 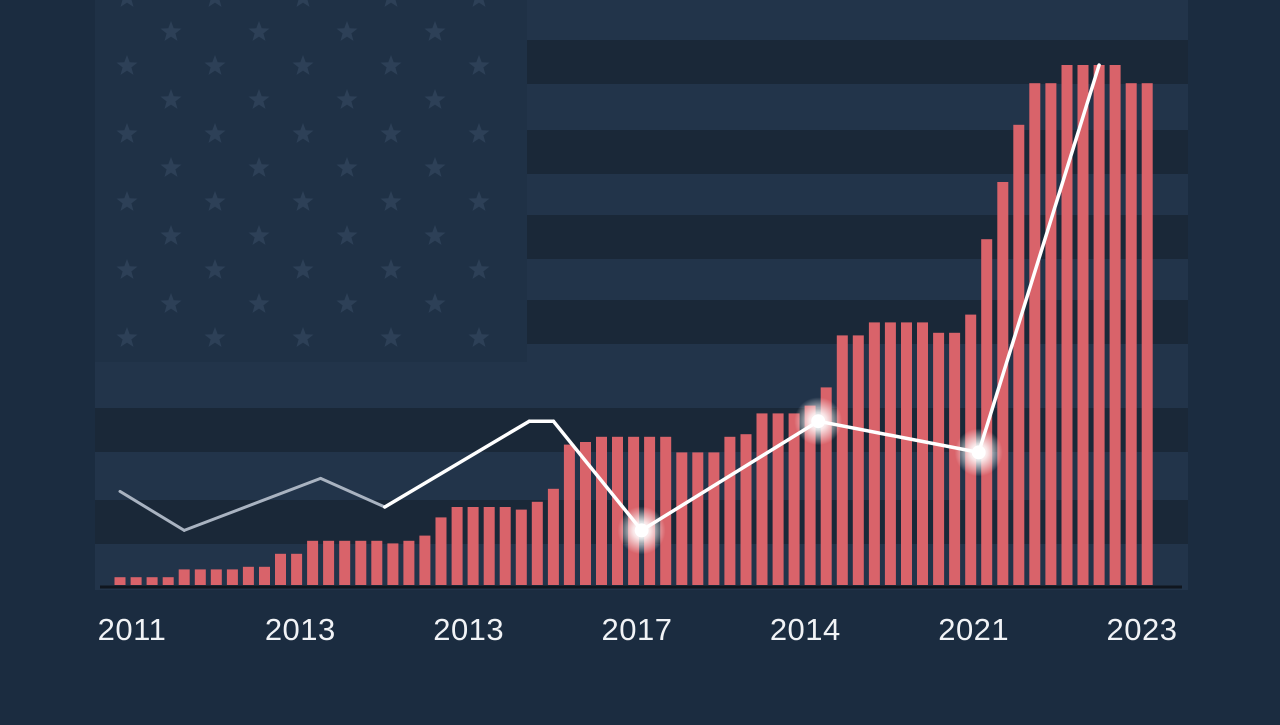 I want to click on x-tick-label: 2011, so click(x=132, y=629).